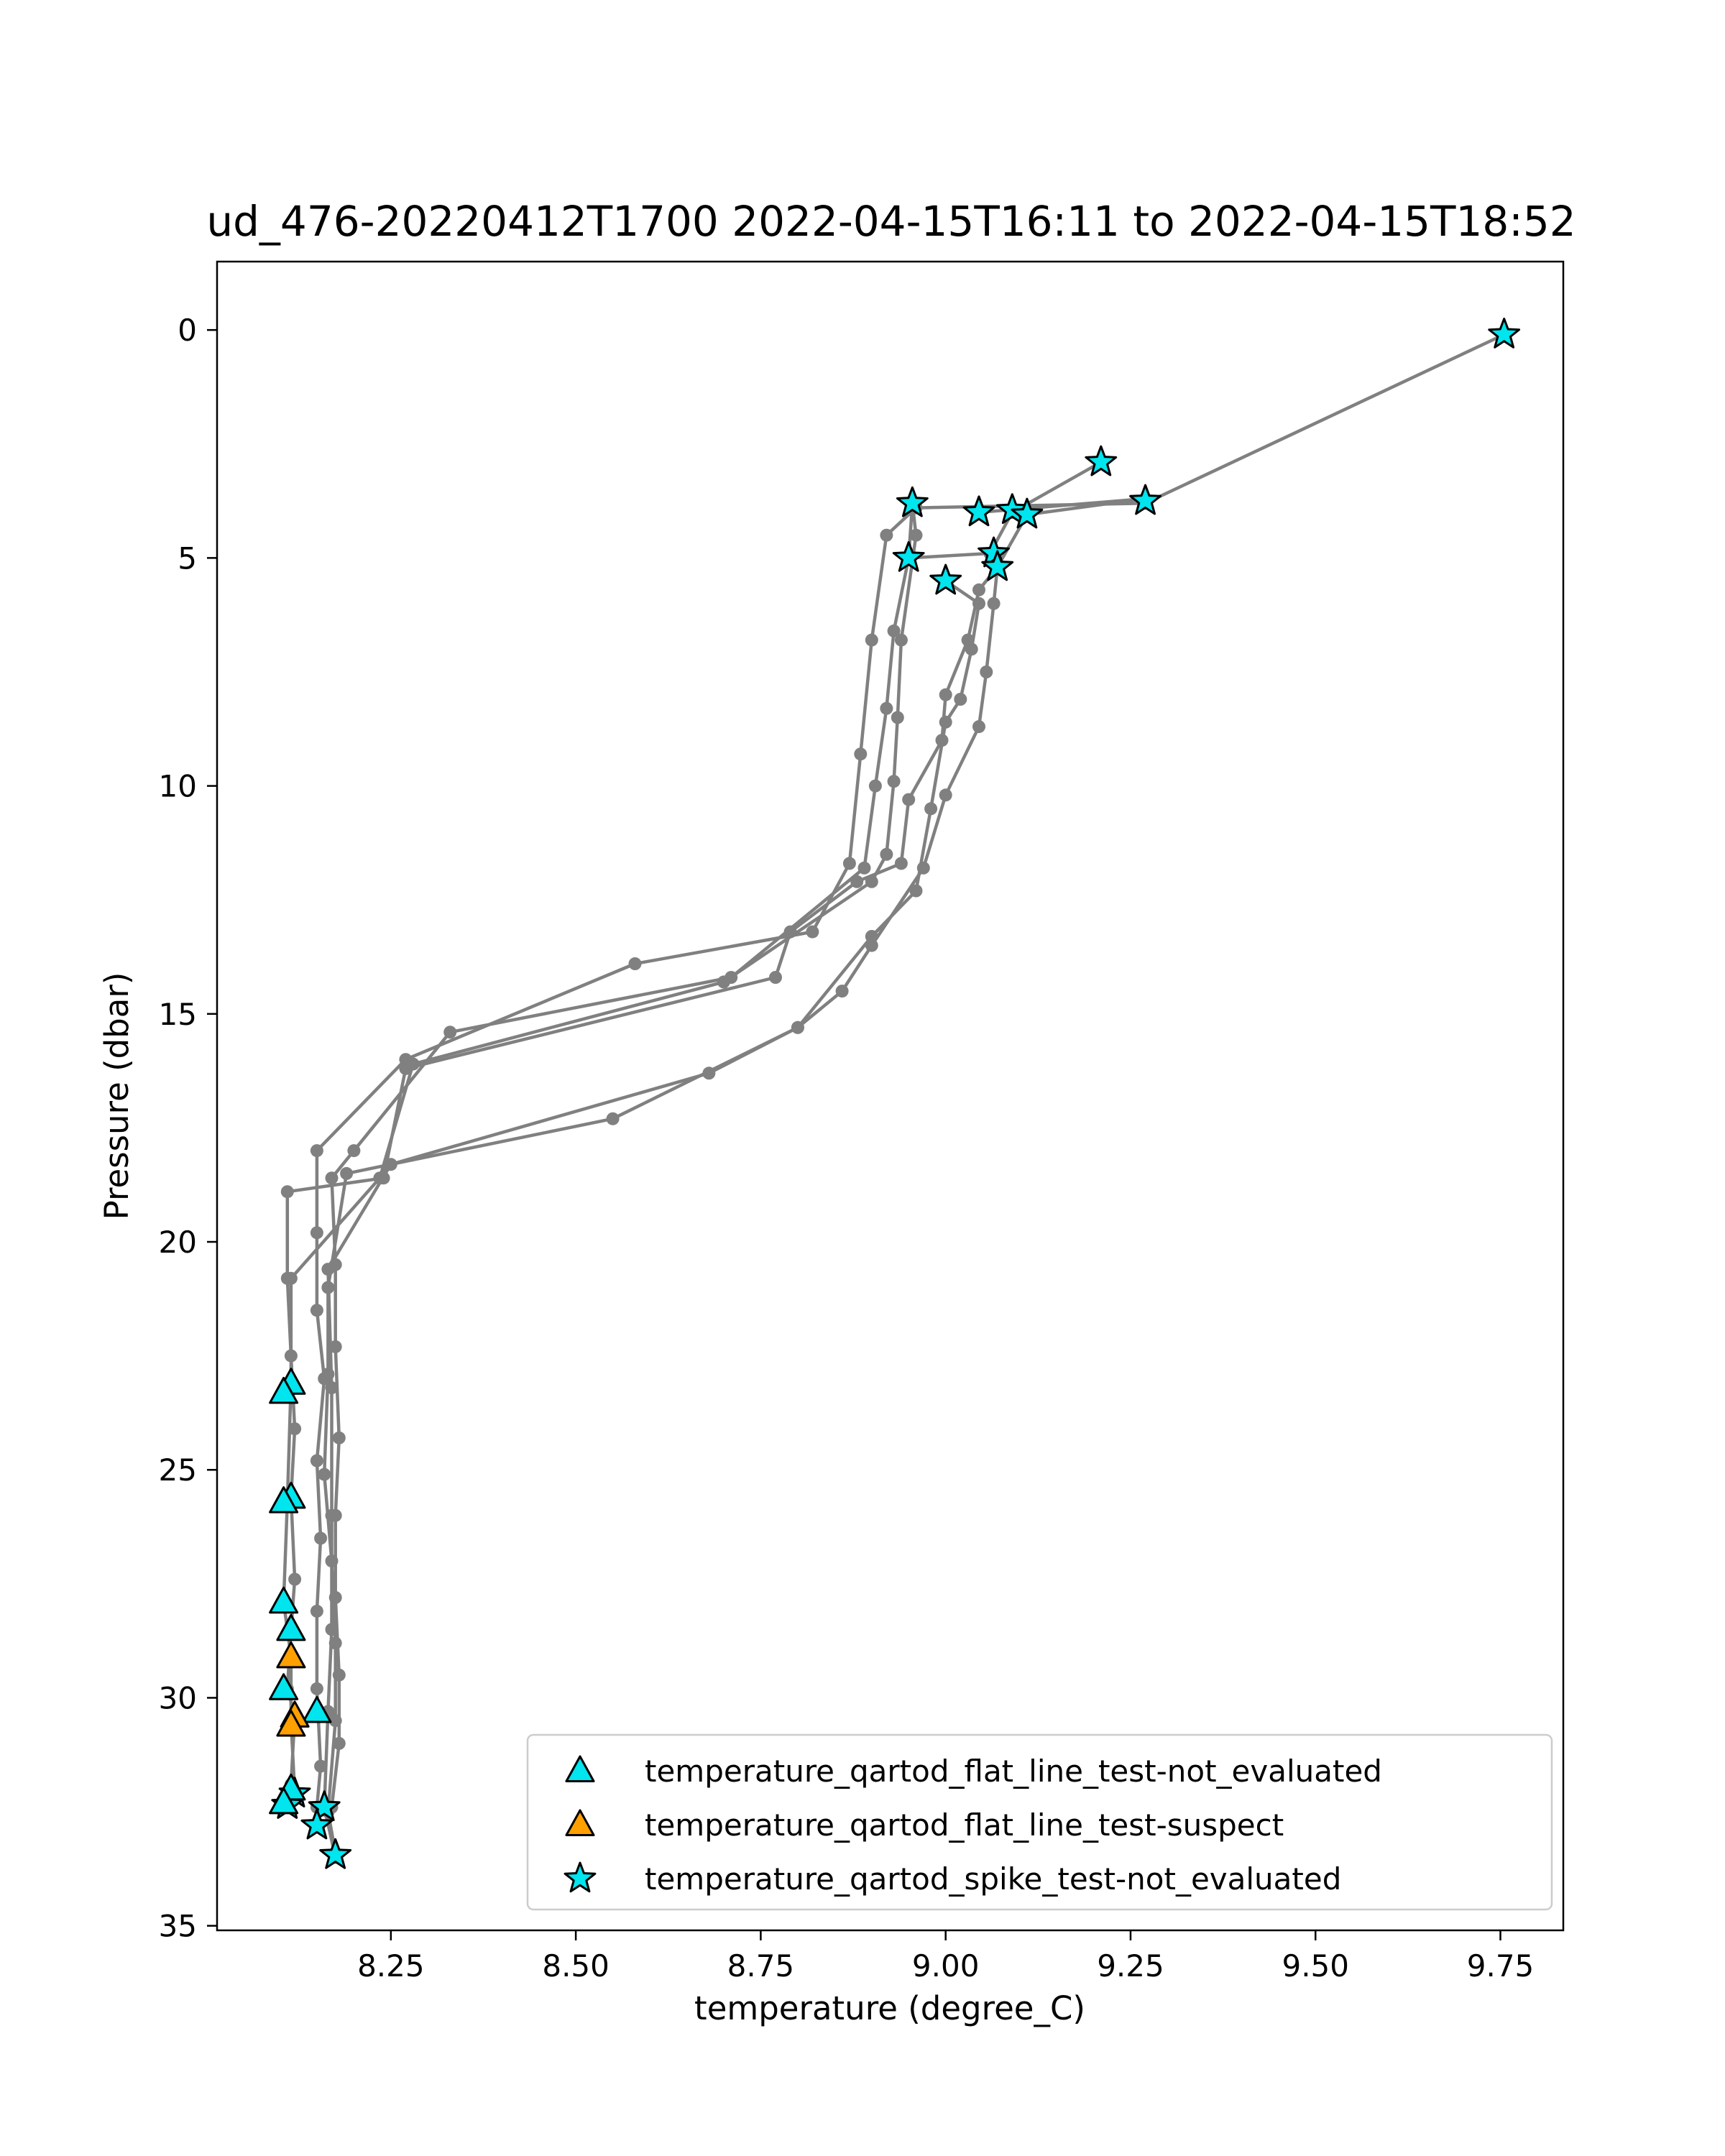  Describe the element at coordinates (117, 1096) in the screenshot. I see `y-axis-label: Pressure (dbar)` at that location.